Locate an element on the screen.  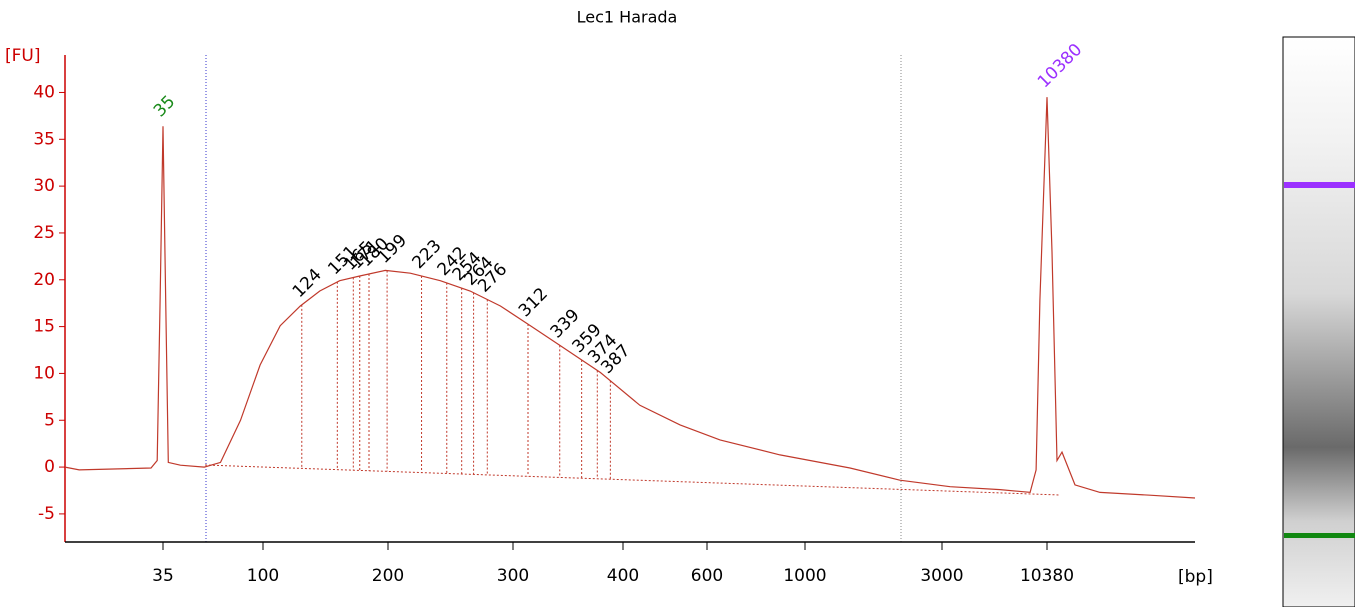
x-tick-label: 400 is located at coordinates (623, 576).